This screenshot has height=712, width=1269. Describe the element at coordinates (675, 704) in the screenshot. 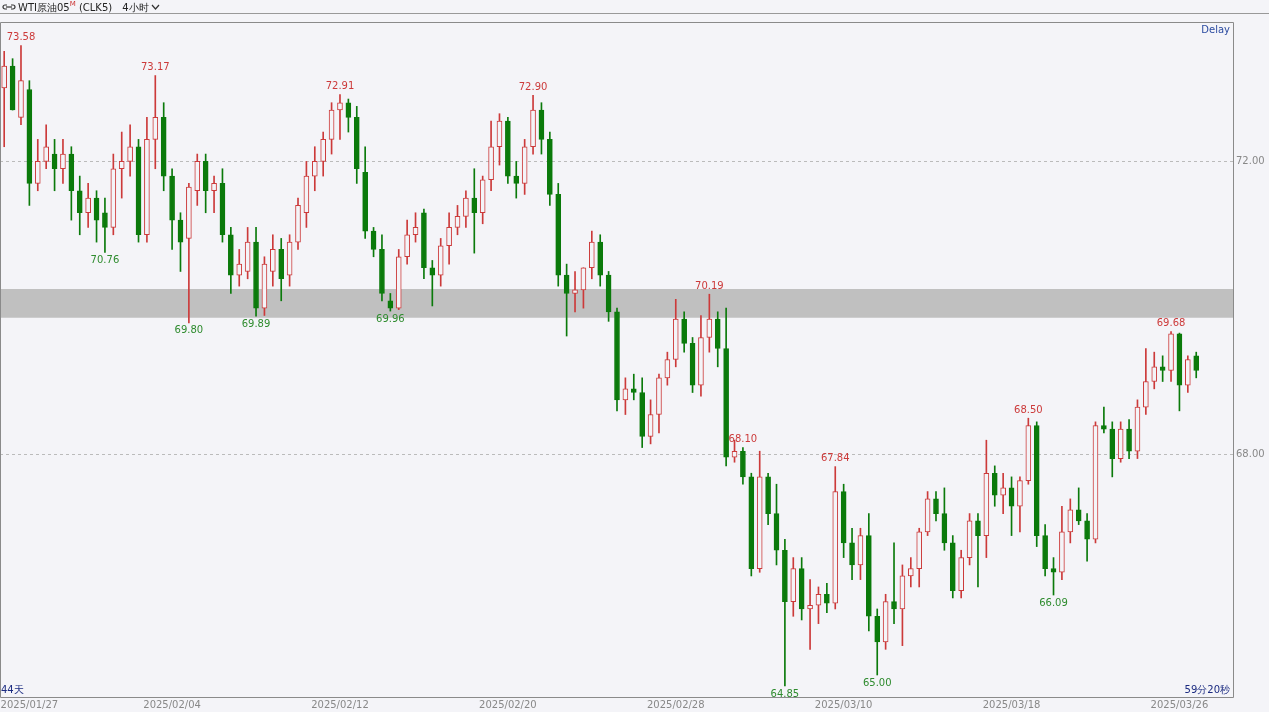

I see `x-tick-label: 2025/02/28` at that location.